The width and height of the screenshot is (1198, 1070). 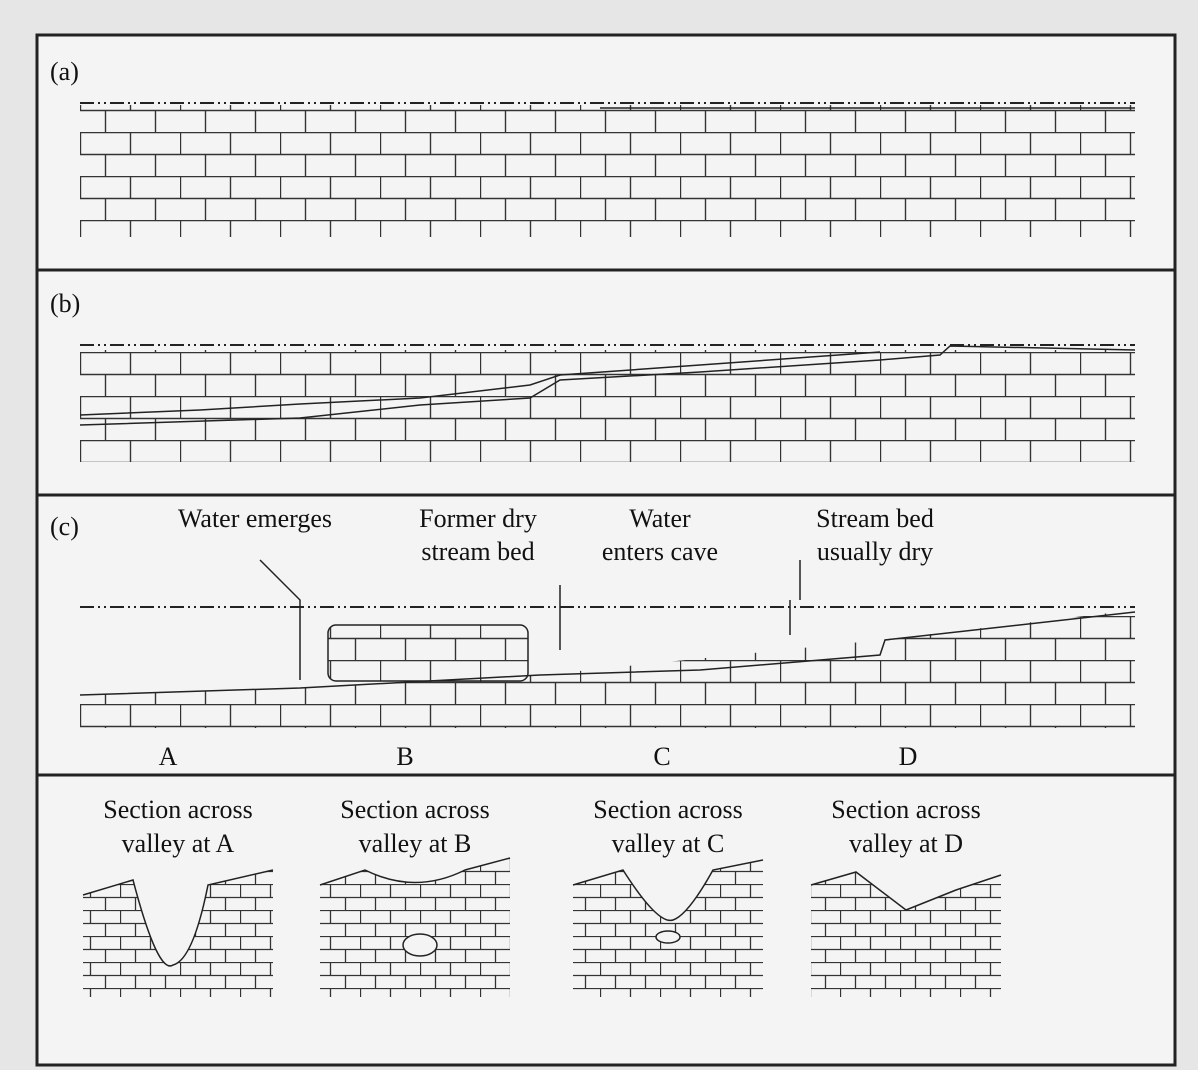 I want to click on point-label: B, so click(x=404, y=756).